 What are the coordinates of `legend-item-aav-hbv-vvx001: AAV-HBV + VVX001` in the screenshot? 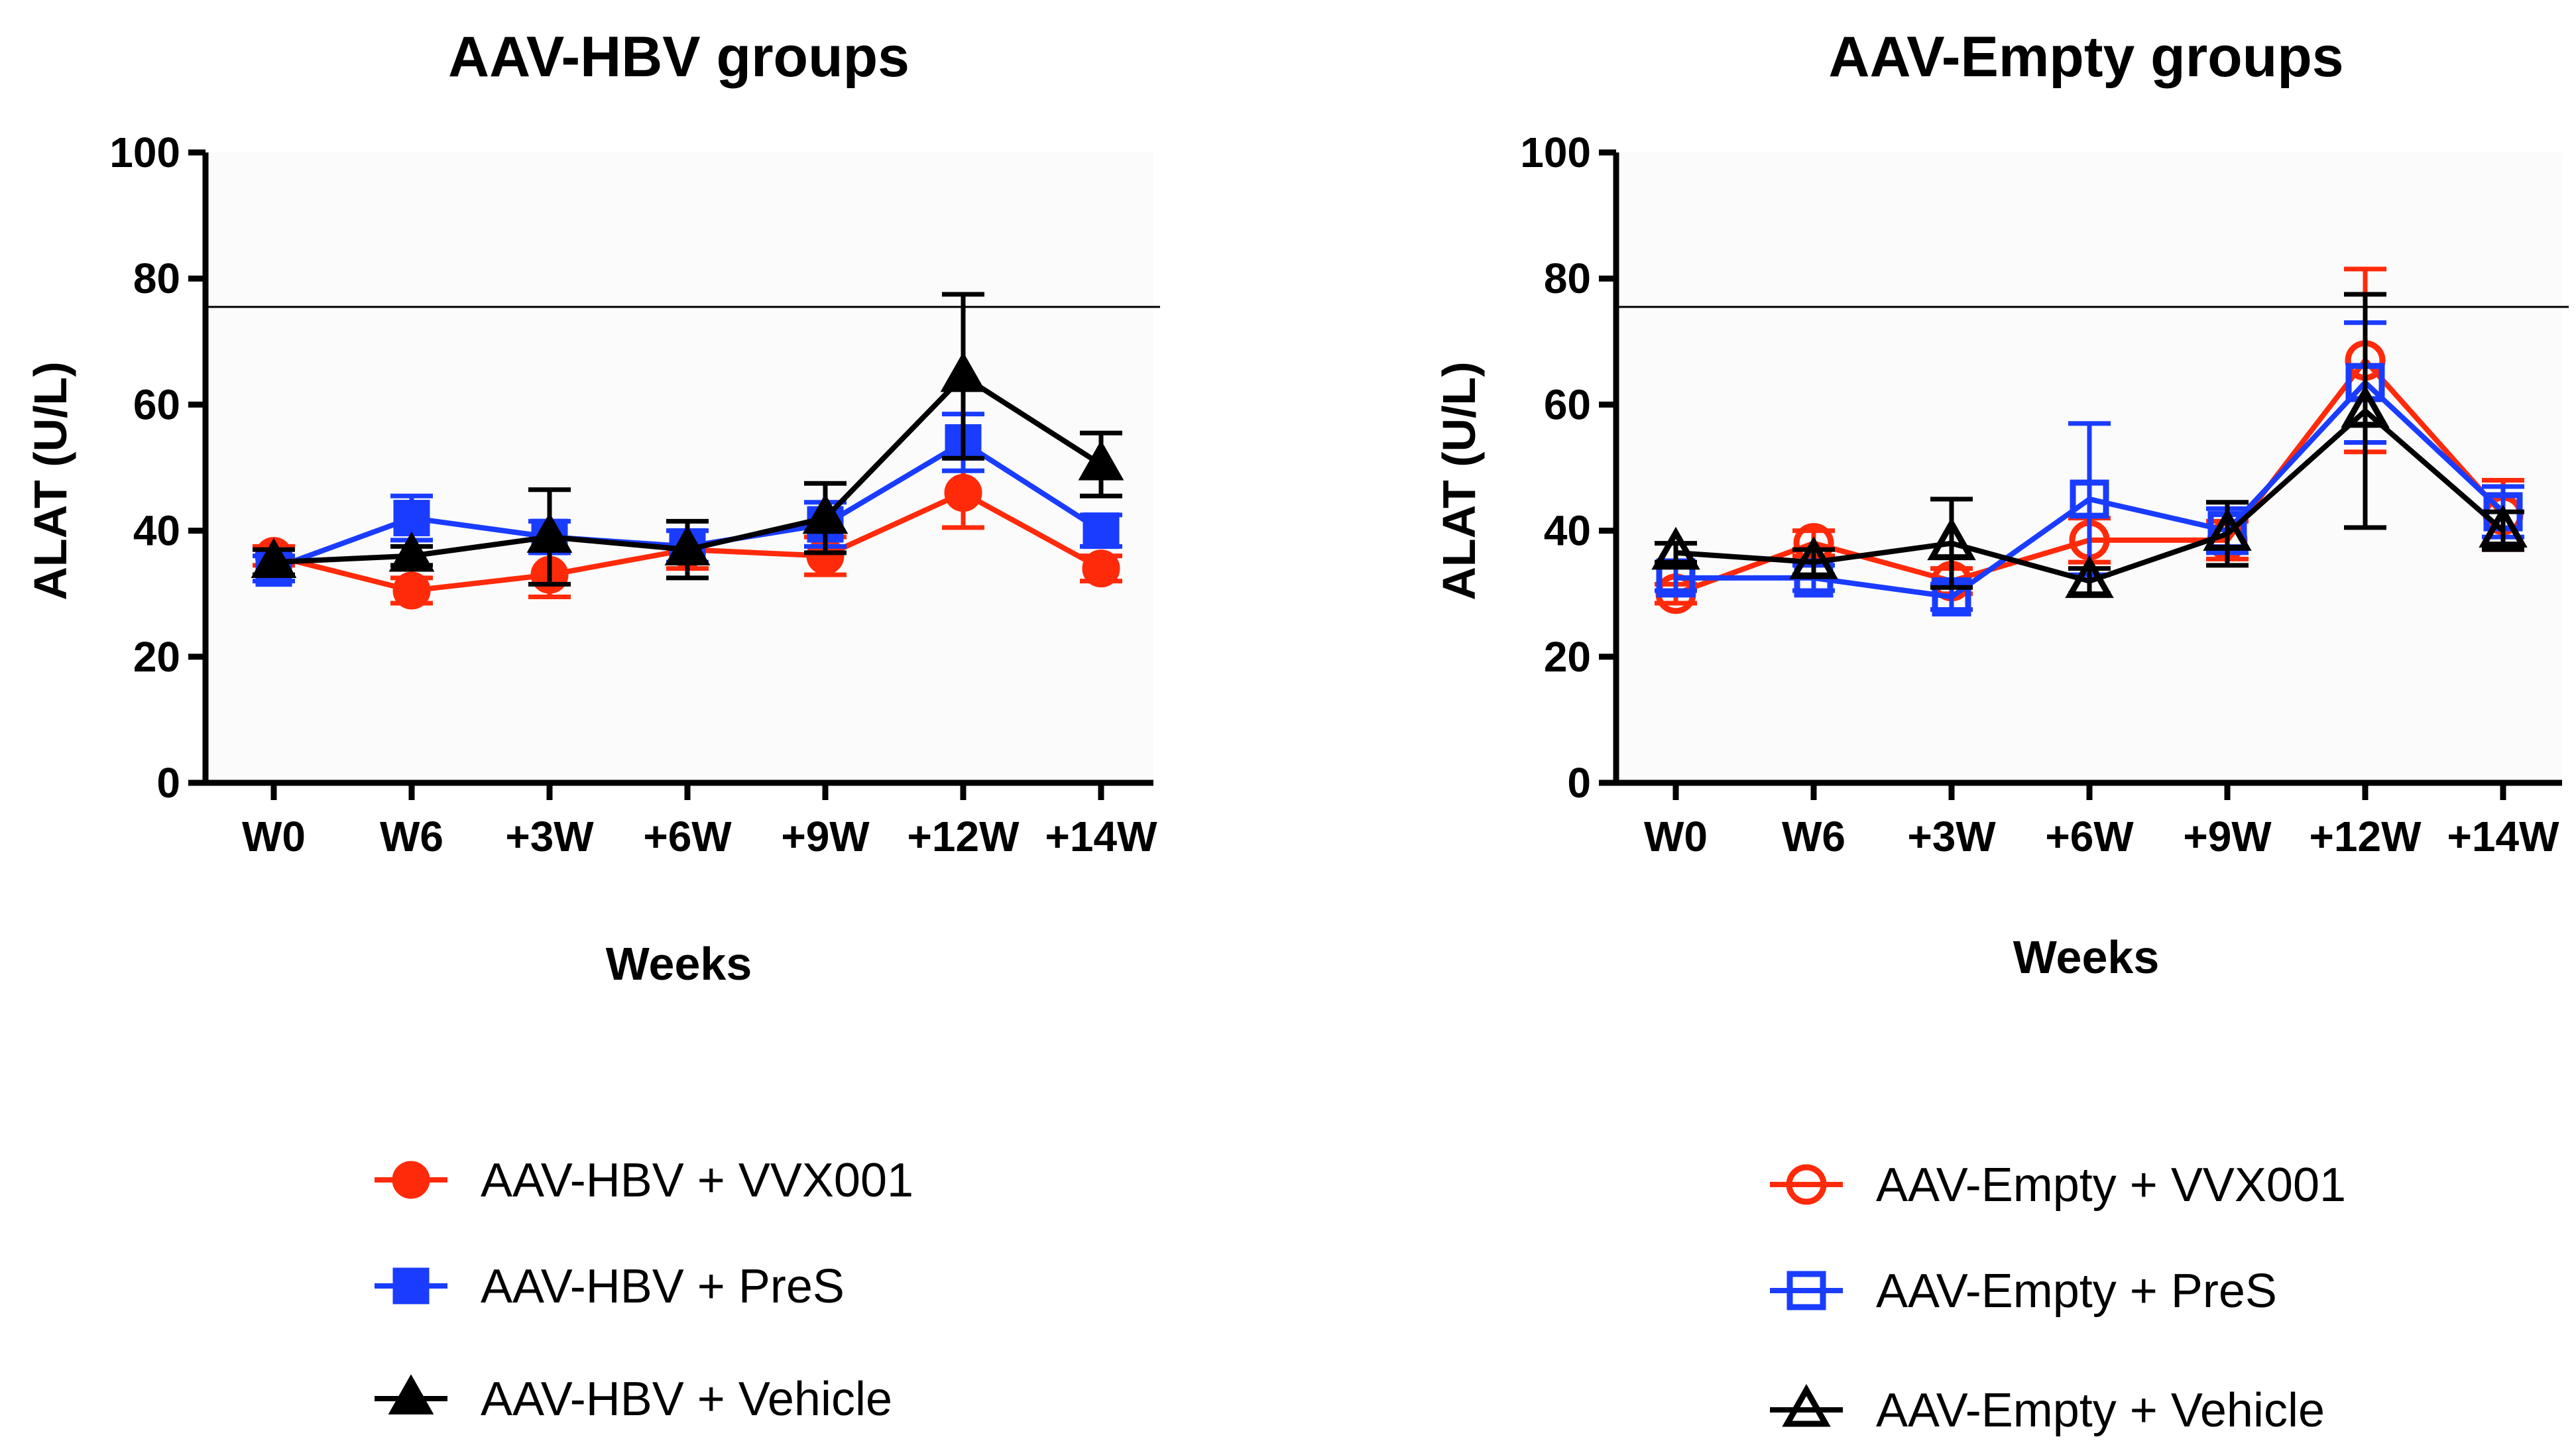 It's located at (644, 1180).